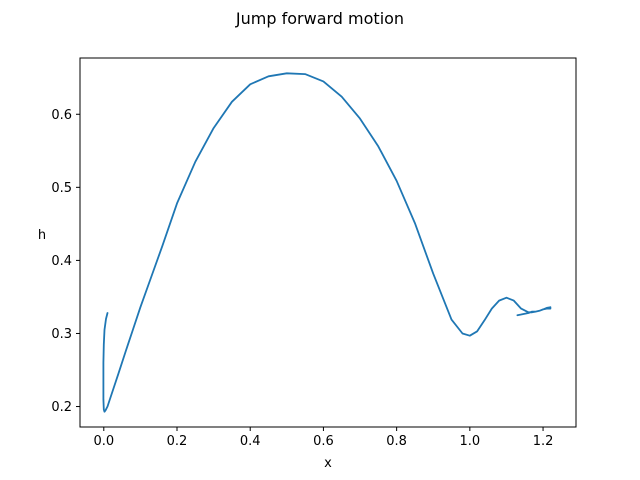  I want to click on y-tick-label: 0.4, so click(61, 261).